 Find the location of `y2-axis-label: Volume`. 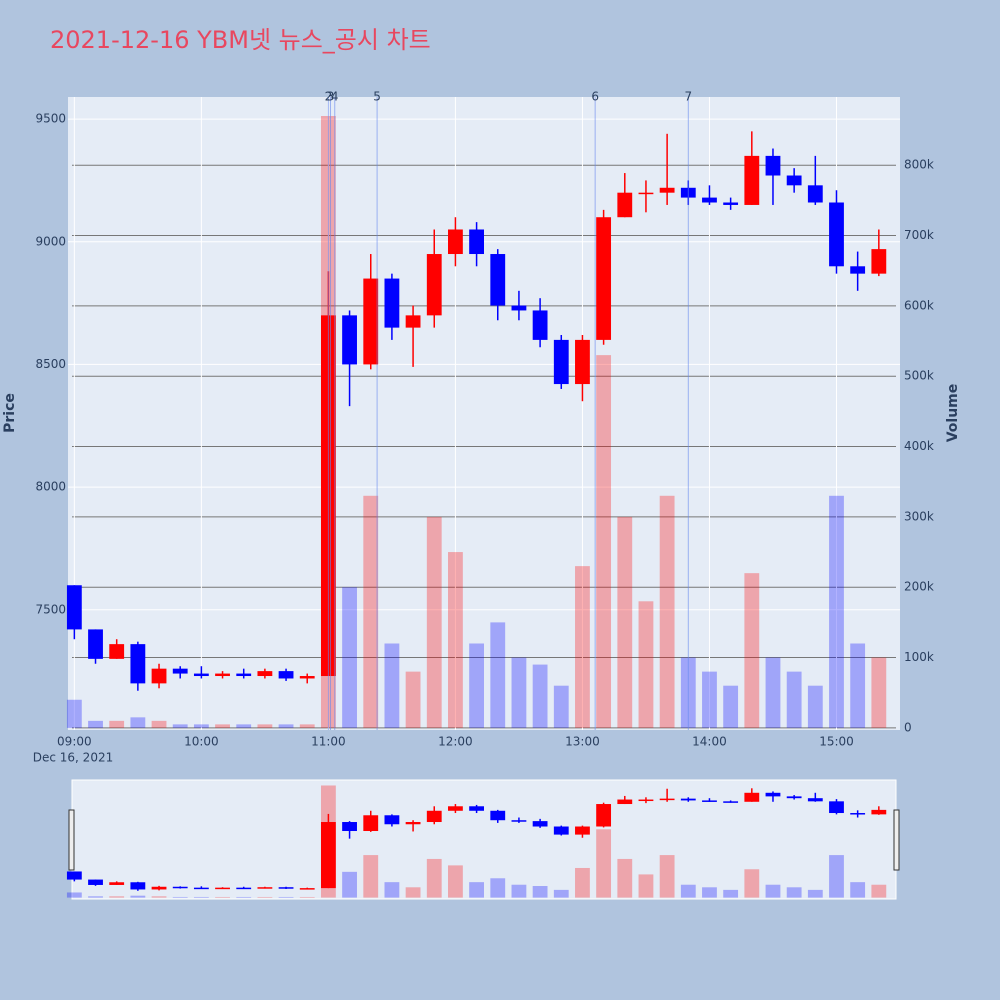

y2-axis-label: Volume is located at coordinates (953, 413).